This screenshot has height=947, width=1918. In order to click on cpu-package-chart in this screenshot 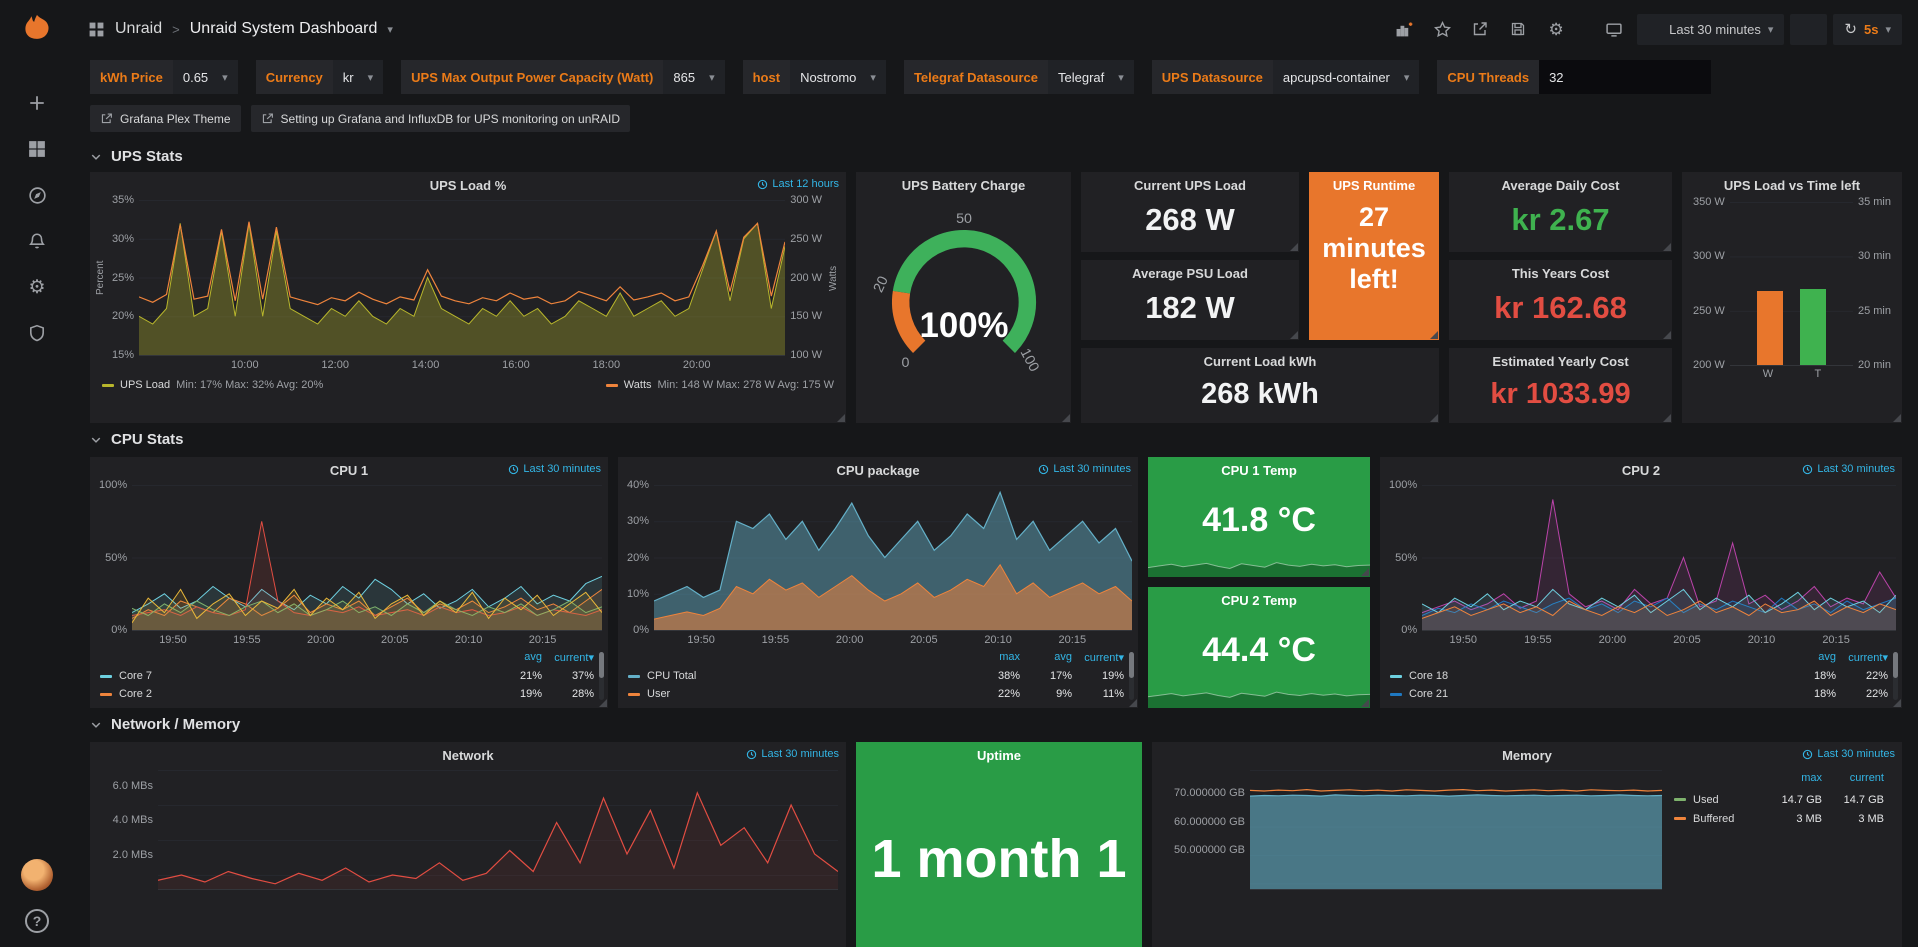, I will do `click(893, 558)`.